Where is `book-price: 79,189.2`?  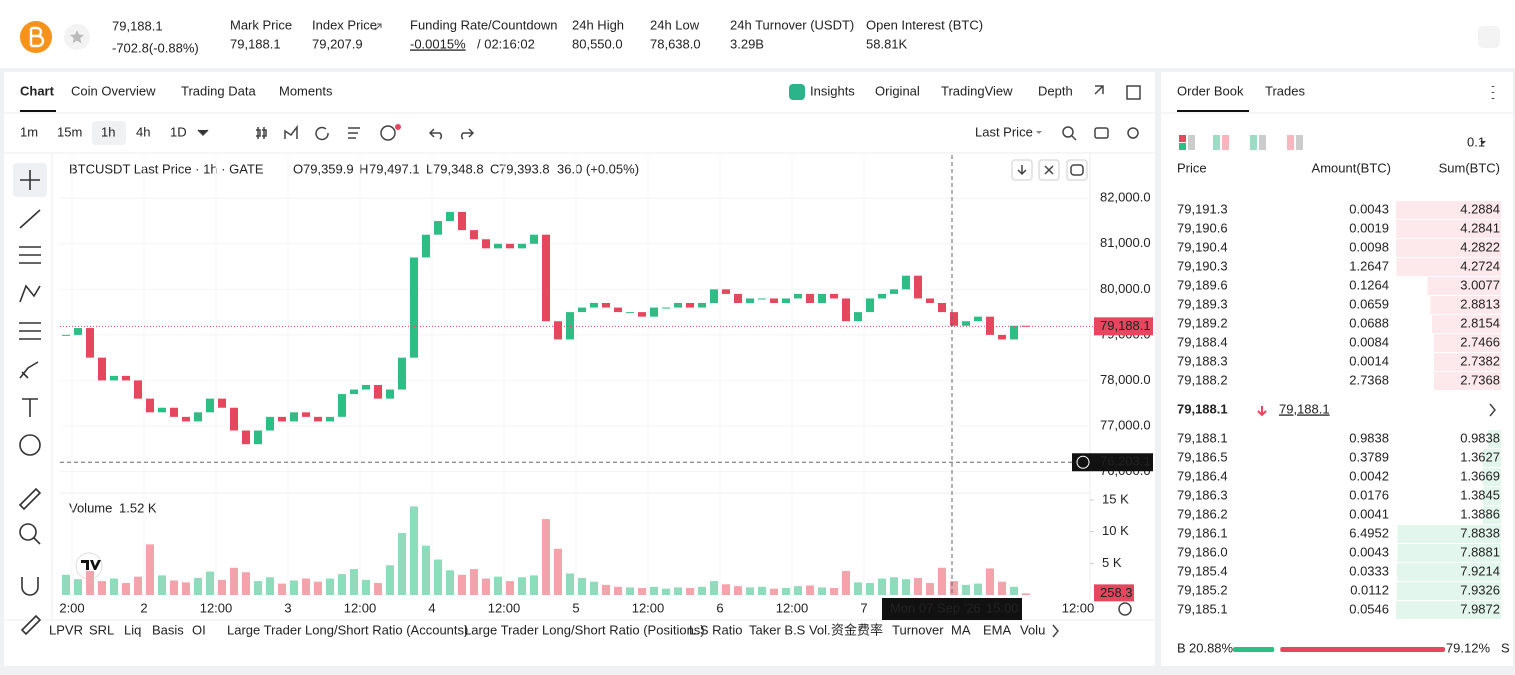 book-price: 79,189.2 is located at coordinates (1202, 322).